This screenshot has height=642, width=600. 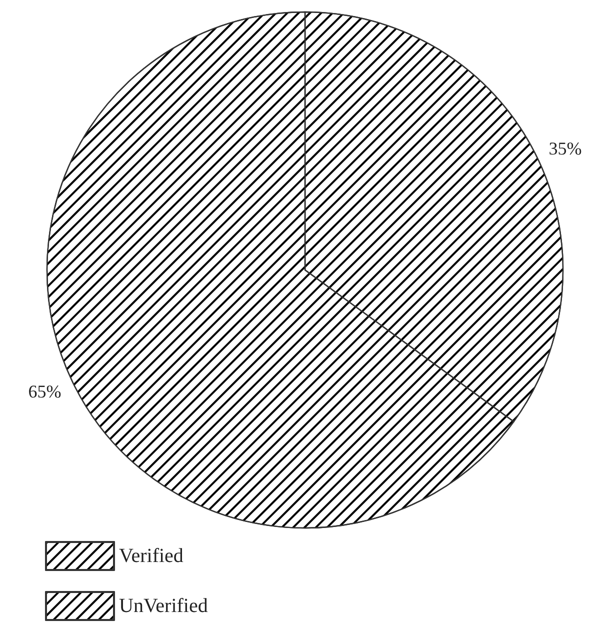 I want to click on data-label: 65%, so click(x=45, y=392).